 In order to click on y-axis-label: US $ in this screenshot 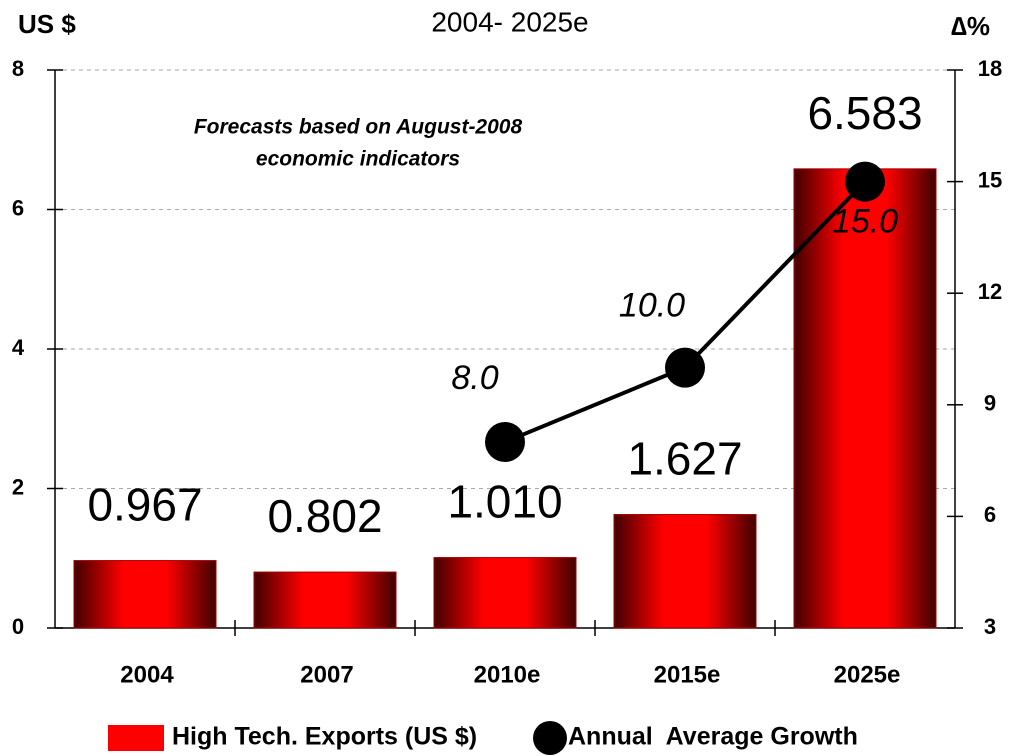, I will do `click(47, 24)`.